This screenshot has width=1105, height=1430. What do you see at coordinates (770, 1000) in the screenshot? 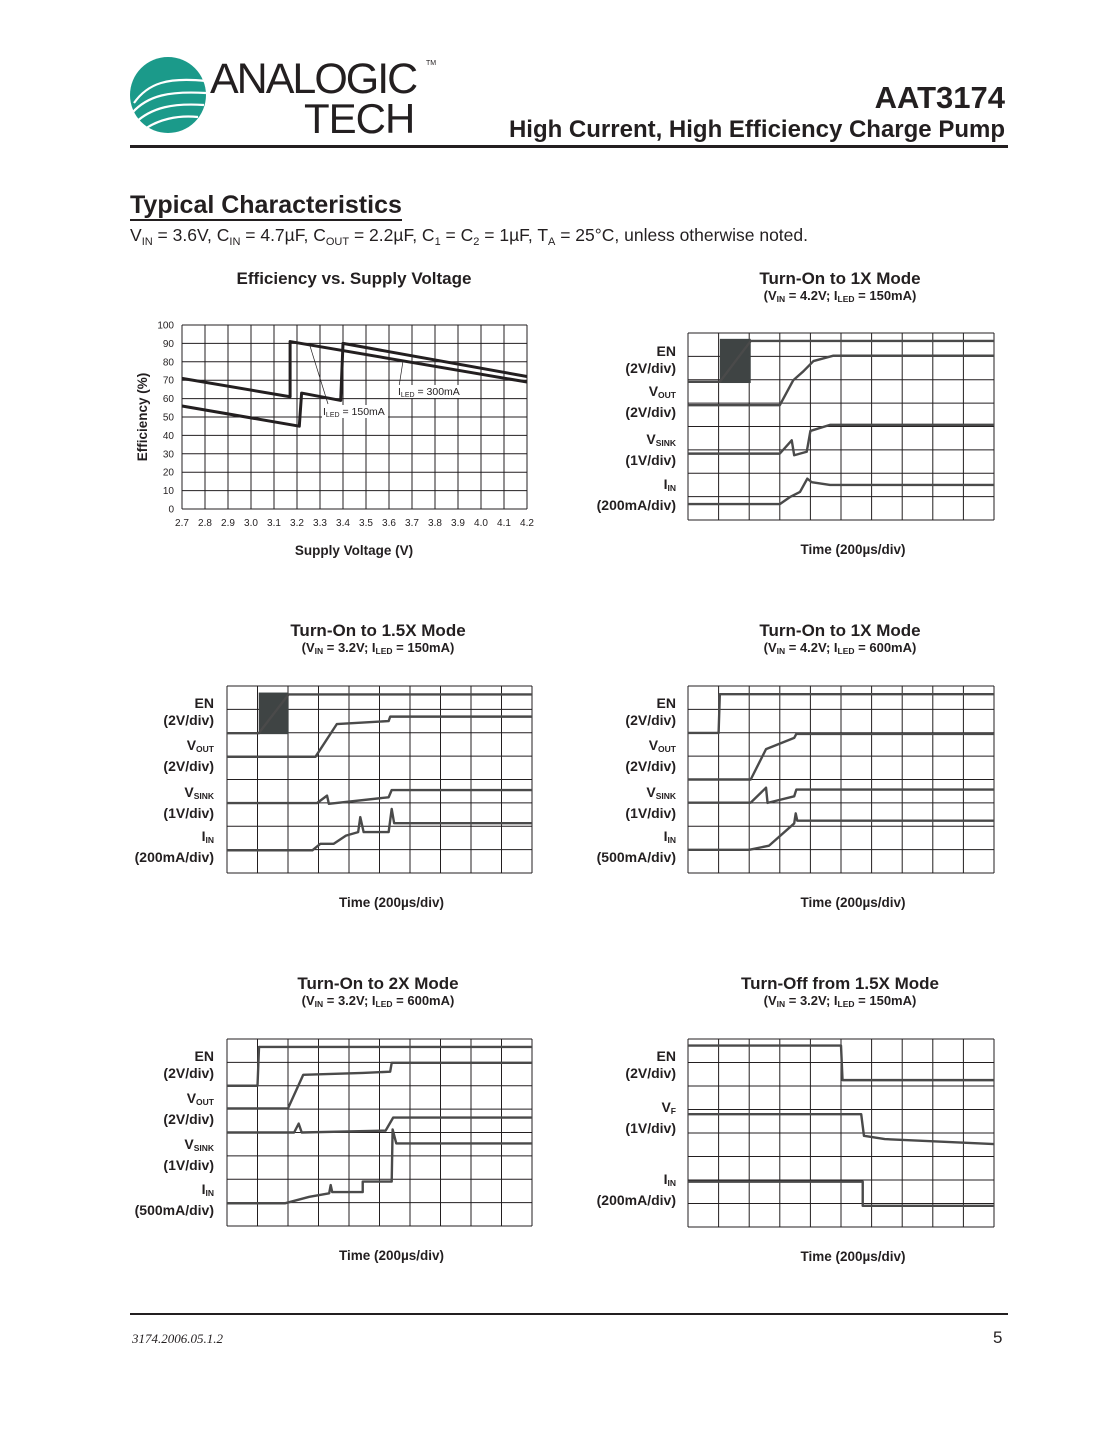
I see `text-segment: (V` at bounding box center [770, 1000].